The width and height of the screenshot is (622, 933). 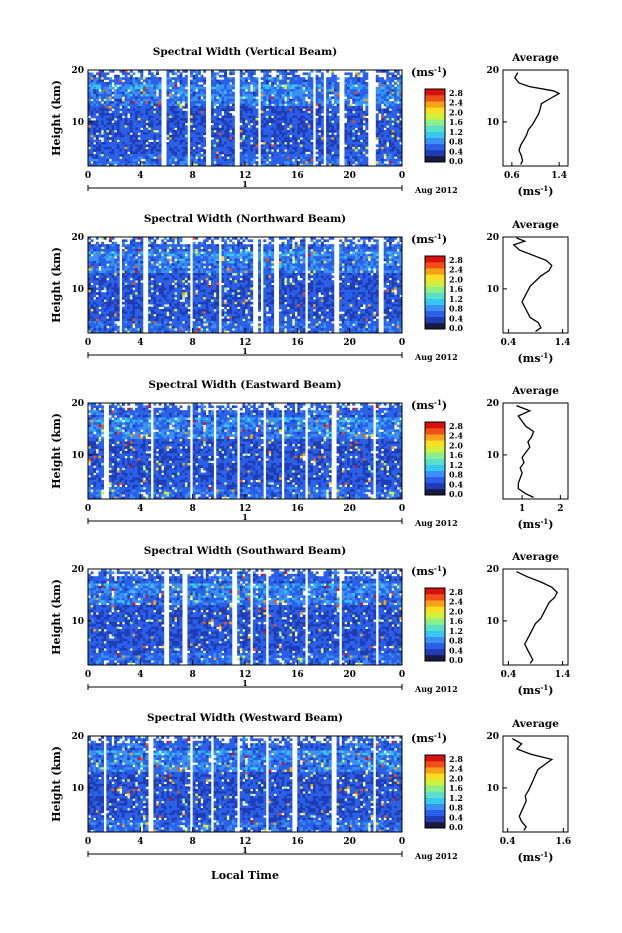 What do you see at coordinates (244, 385) in the screenshot?
I see `panel-title: Spectral Width (Eastward Beam)` at bounding box center [244, 385].